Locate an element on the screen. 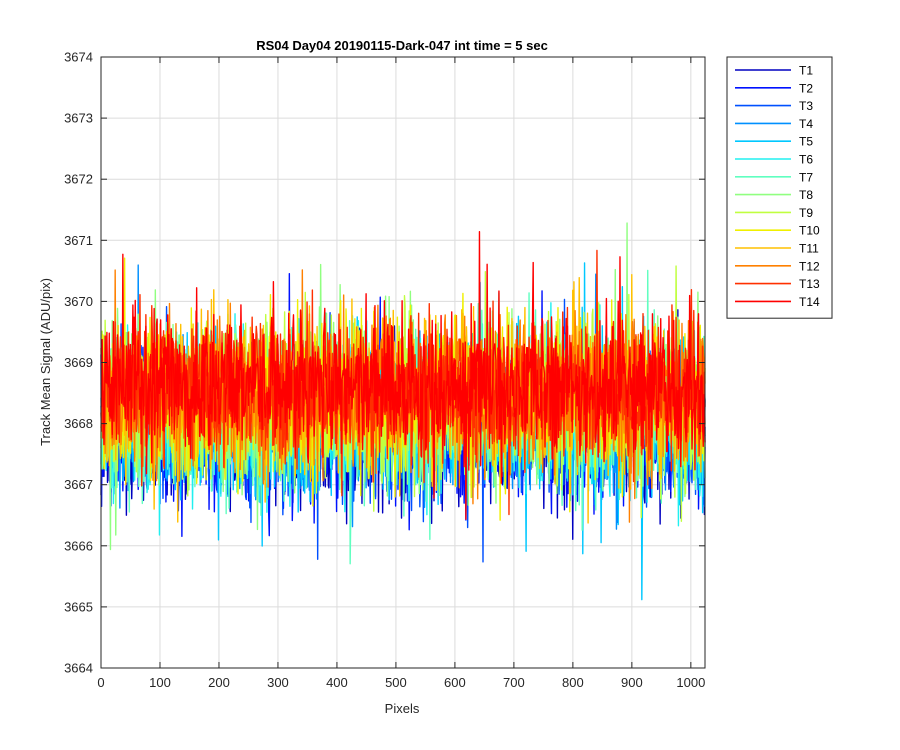 The height and width of the screenshot is (750, 900). legend-label-t1: T1 is located at coordinates (806, 71).